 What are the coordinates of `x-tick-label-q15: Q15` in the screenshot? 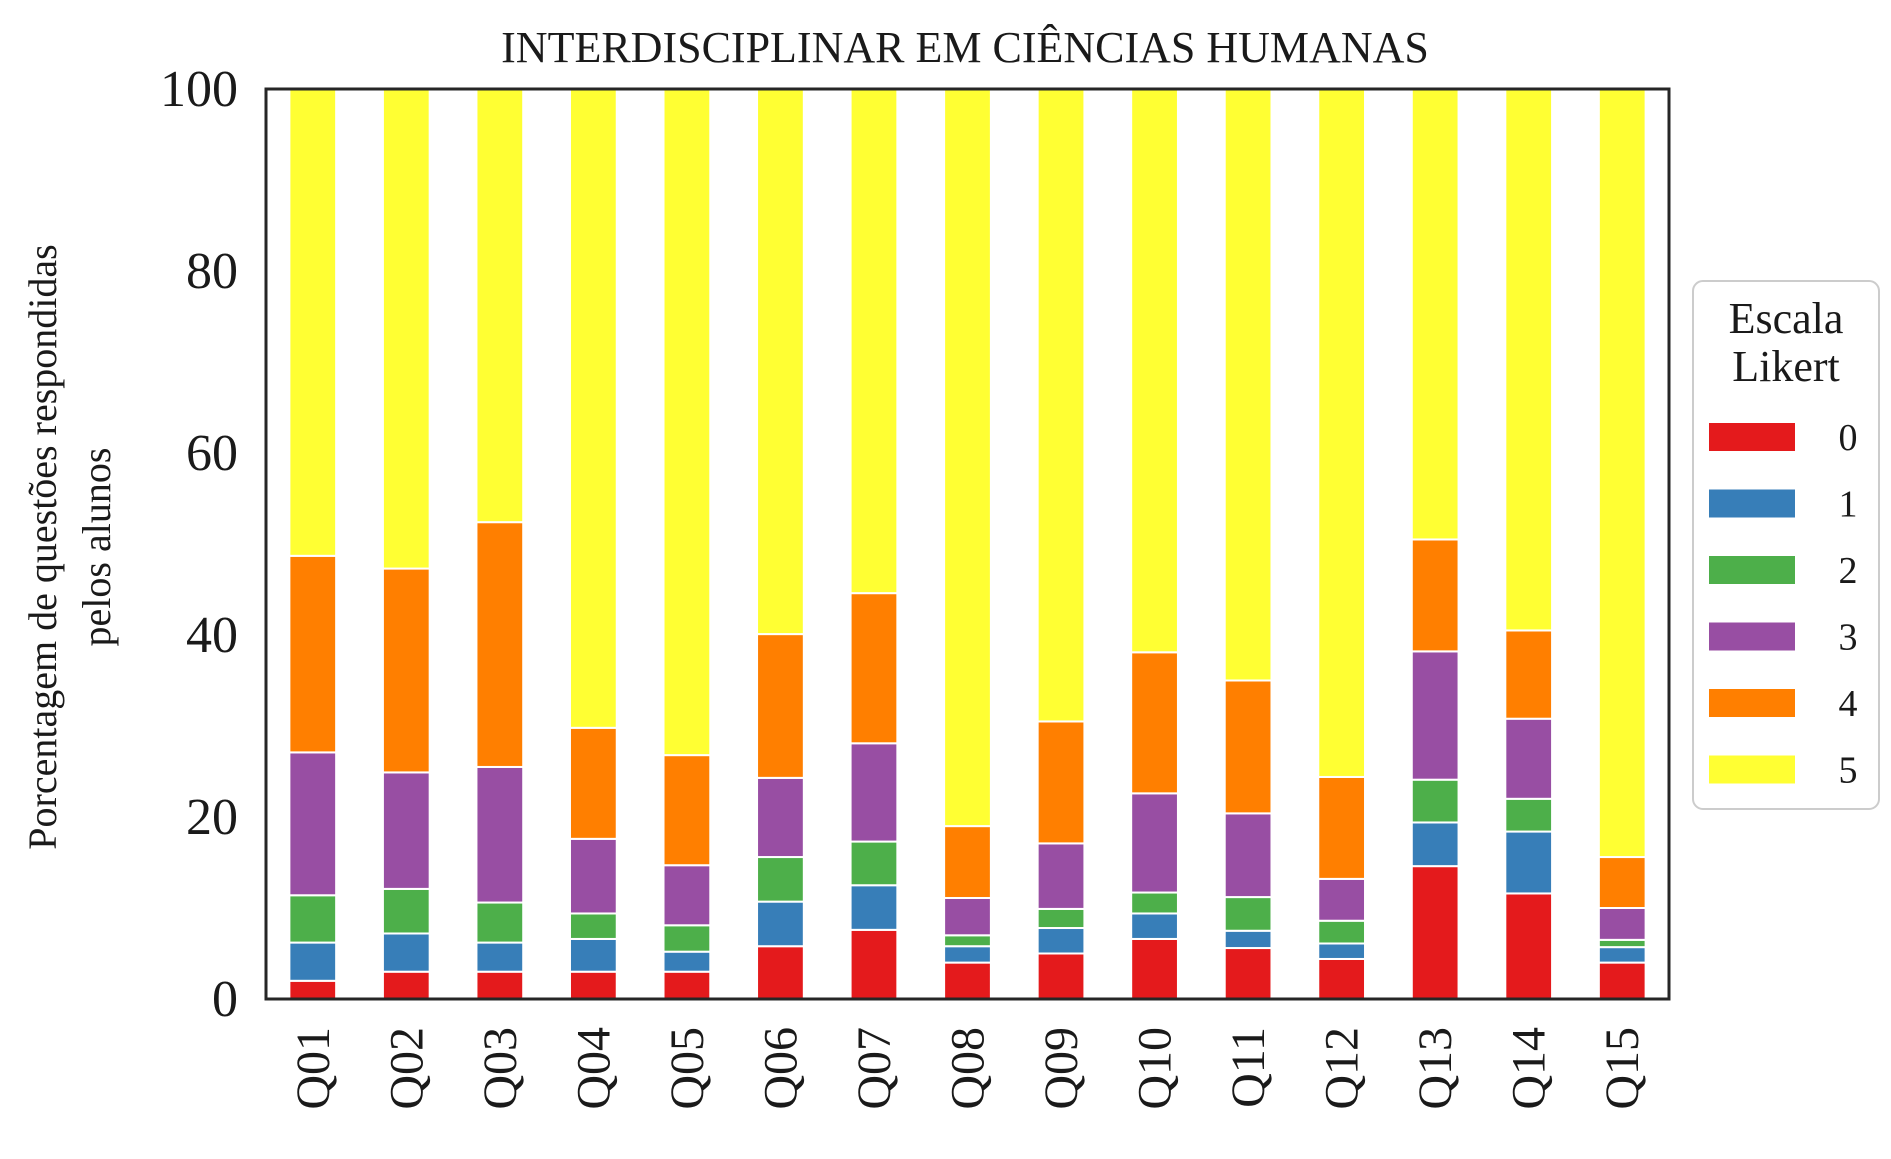 It's located at (1622, 1068).